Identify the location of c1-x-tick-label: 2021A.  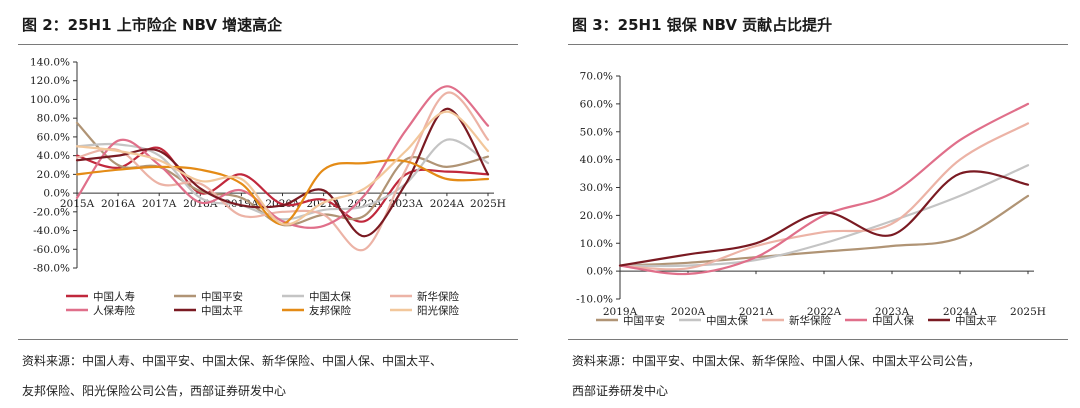
(756, 312).